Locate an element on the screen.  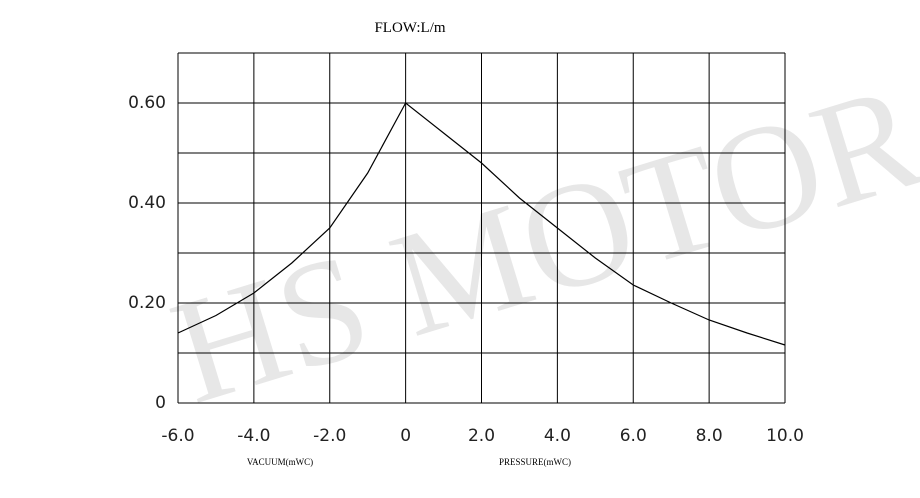
y-tick-label: 0.60 is located at coordinates (147, 103).